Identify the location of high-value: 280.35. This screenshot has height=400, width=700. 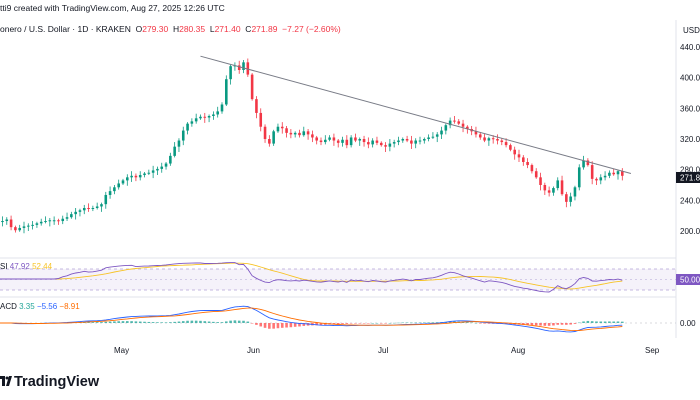
(192, 29).